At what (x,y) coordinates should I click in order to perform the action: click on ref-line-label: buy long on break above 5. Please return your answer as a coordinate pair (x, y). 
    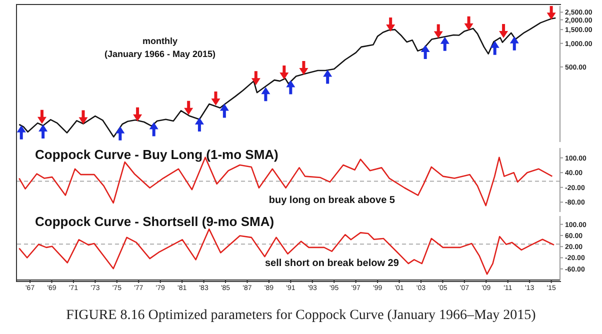
    Looking at the image, I should click on (332, 200).